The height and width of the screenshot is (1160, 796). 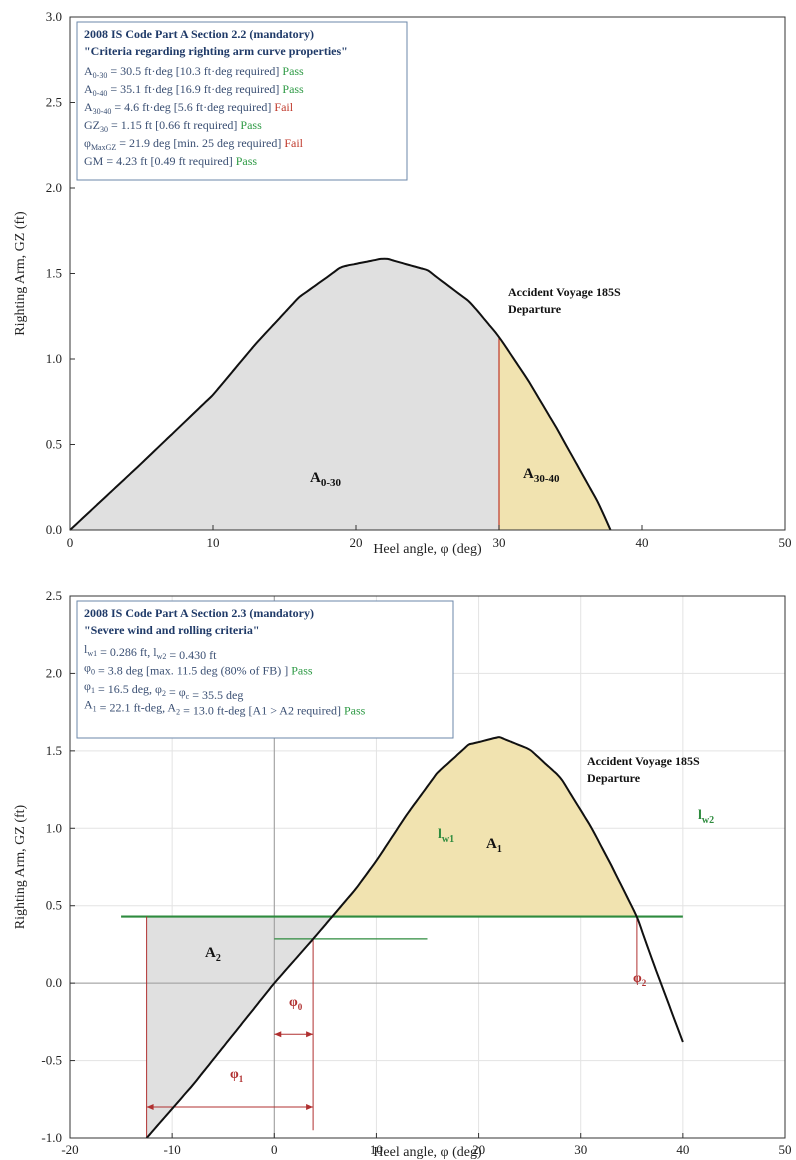 What do you see at coordinates (69, 1149) in the screenshot?
I see `x-tick-label: -20` at bounding box center [69, 1149].